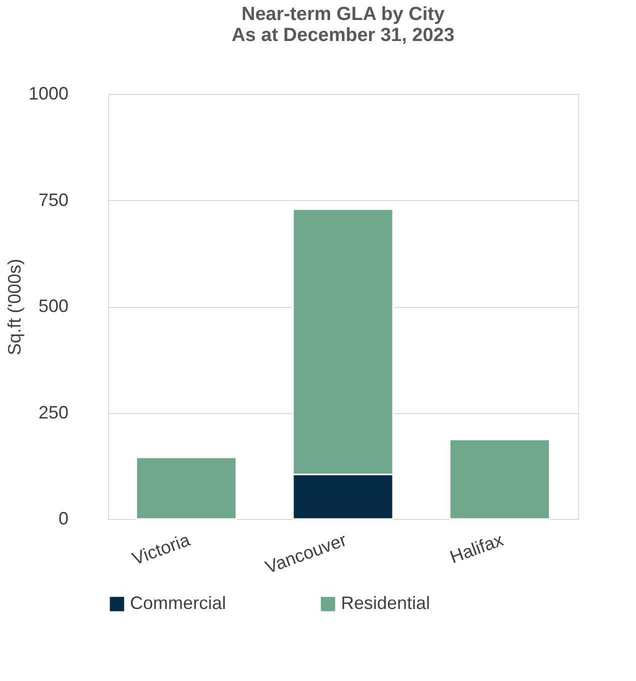  I want to click on y-tick-label: 750, so click(53, 200).